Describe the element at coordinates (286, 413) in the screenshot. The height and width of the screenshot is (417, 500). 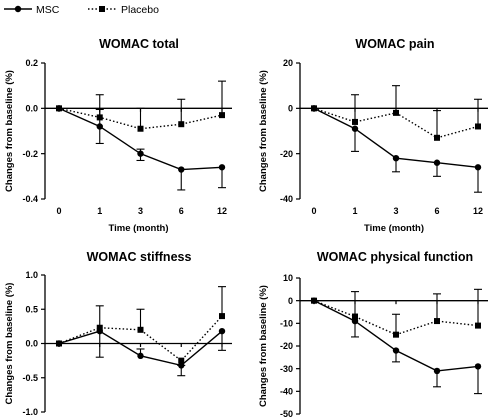
I see `y-tick-label: -50` at that location.